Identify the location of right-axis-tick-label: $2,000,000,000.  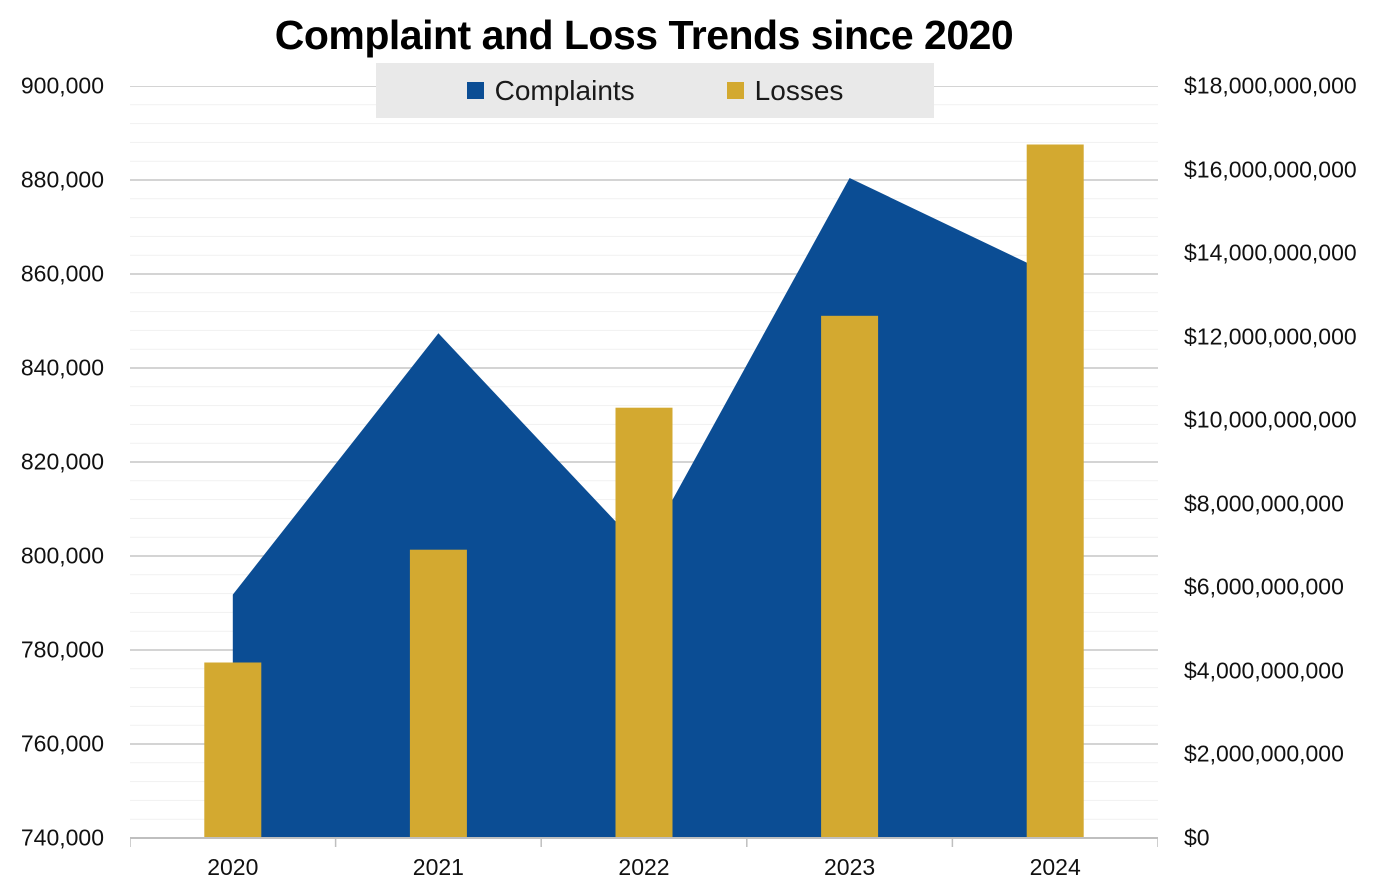
(1264, 753).